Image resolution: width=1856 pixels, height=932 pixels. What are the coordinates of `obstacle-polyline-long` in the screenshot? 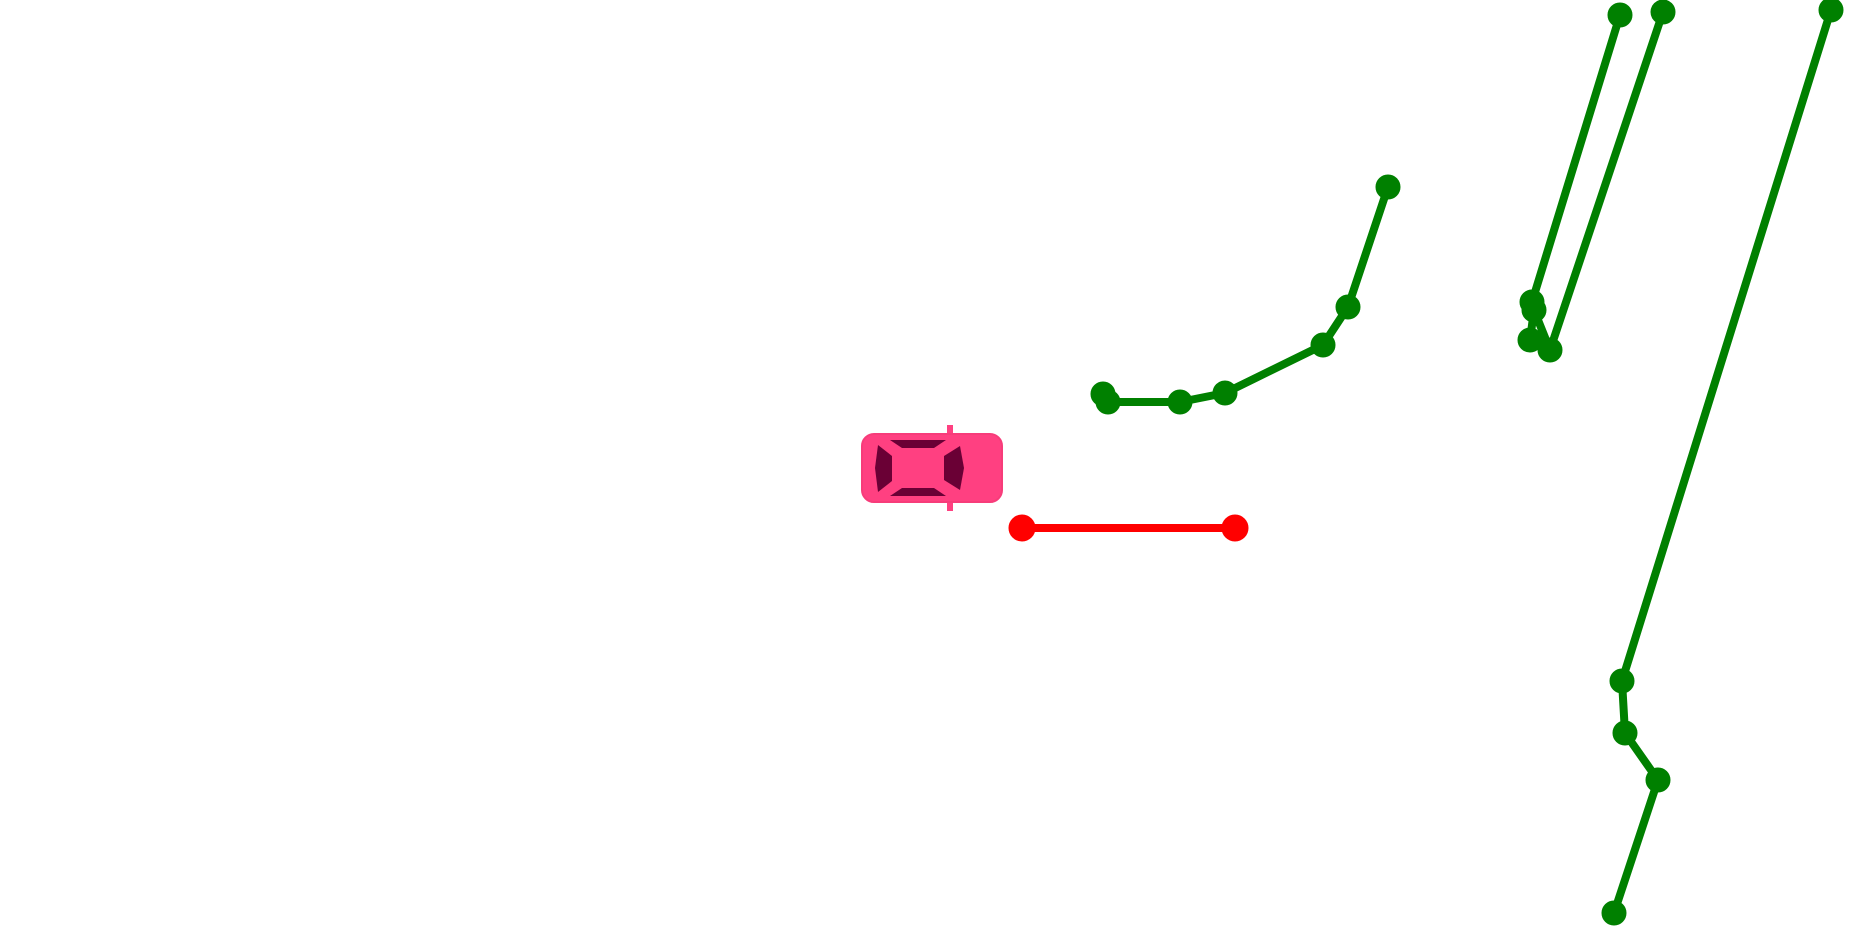 It's located at (1722, 463).